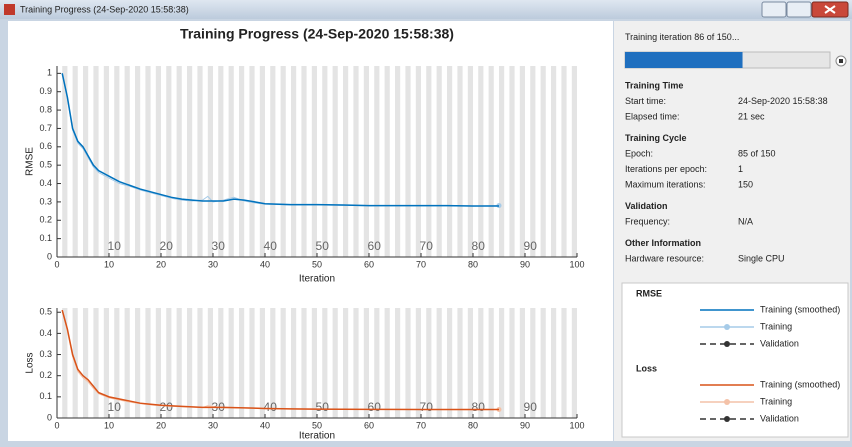 This screenshot has height=447, width=852. What do you see at coordinates (375, 407) in the screenshot?
I see `epoch-label: 60` at bounding box center [375, 407].